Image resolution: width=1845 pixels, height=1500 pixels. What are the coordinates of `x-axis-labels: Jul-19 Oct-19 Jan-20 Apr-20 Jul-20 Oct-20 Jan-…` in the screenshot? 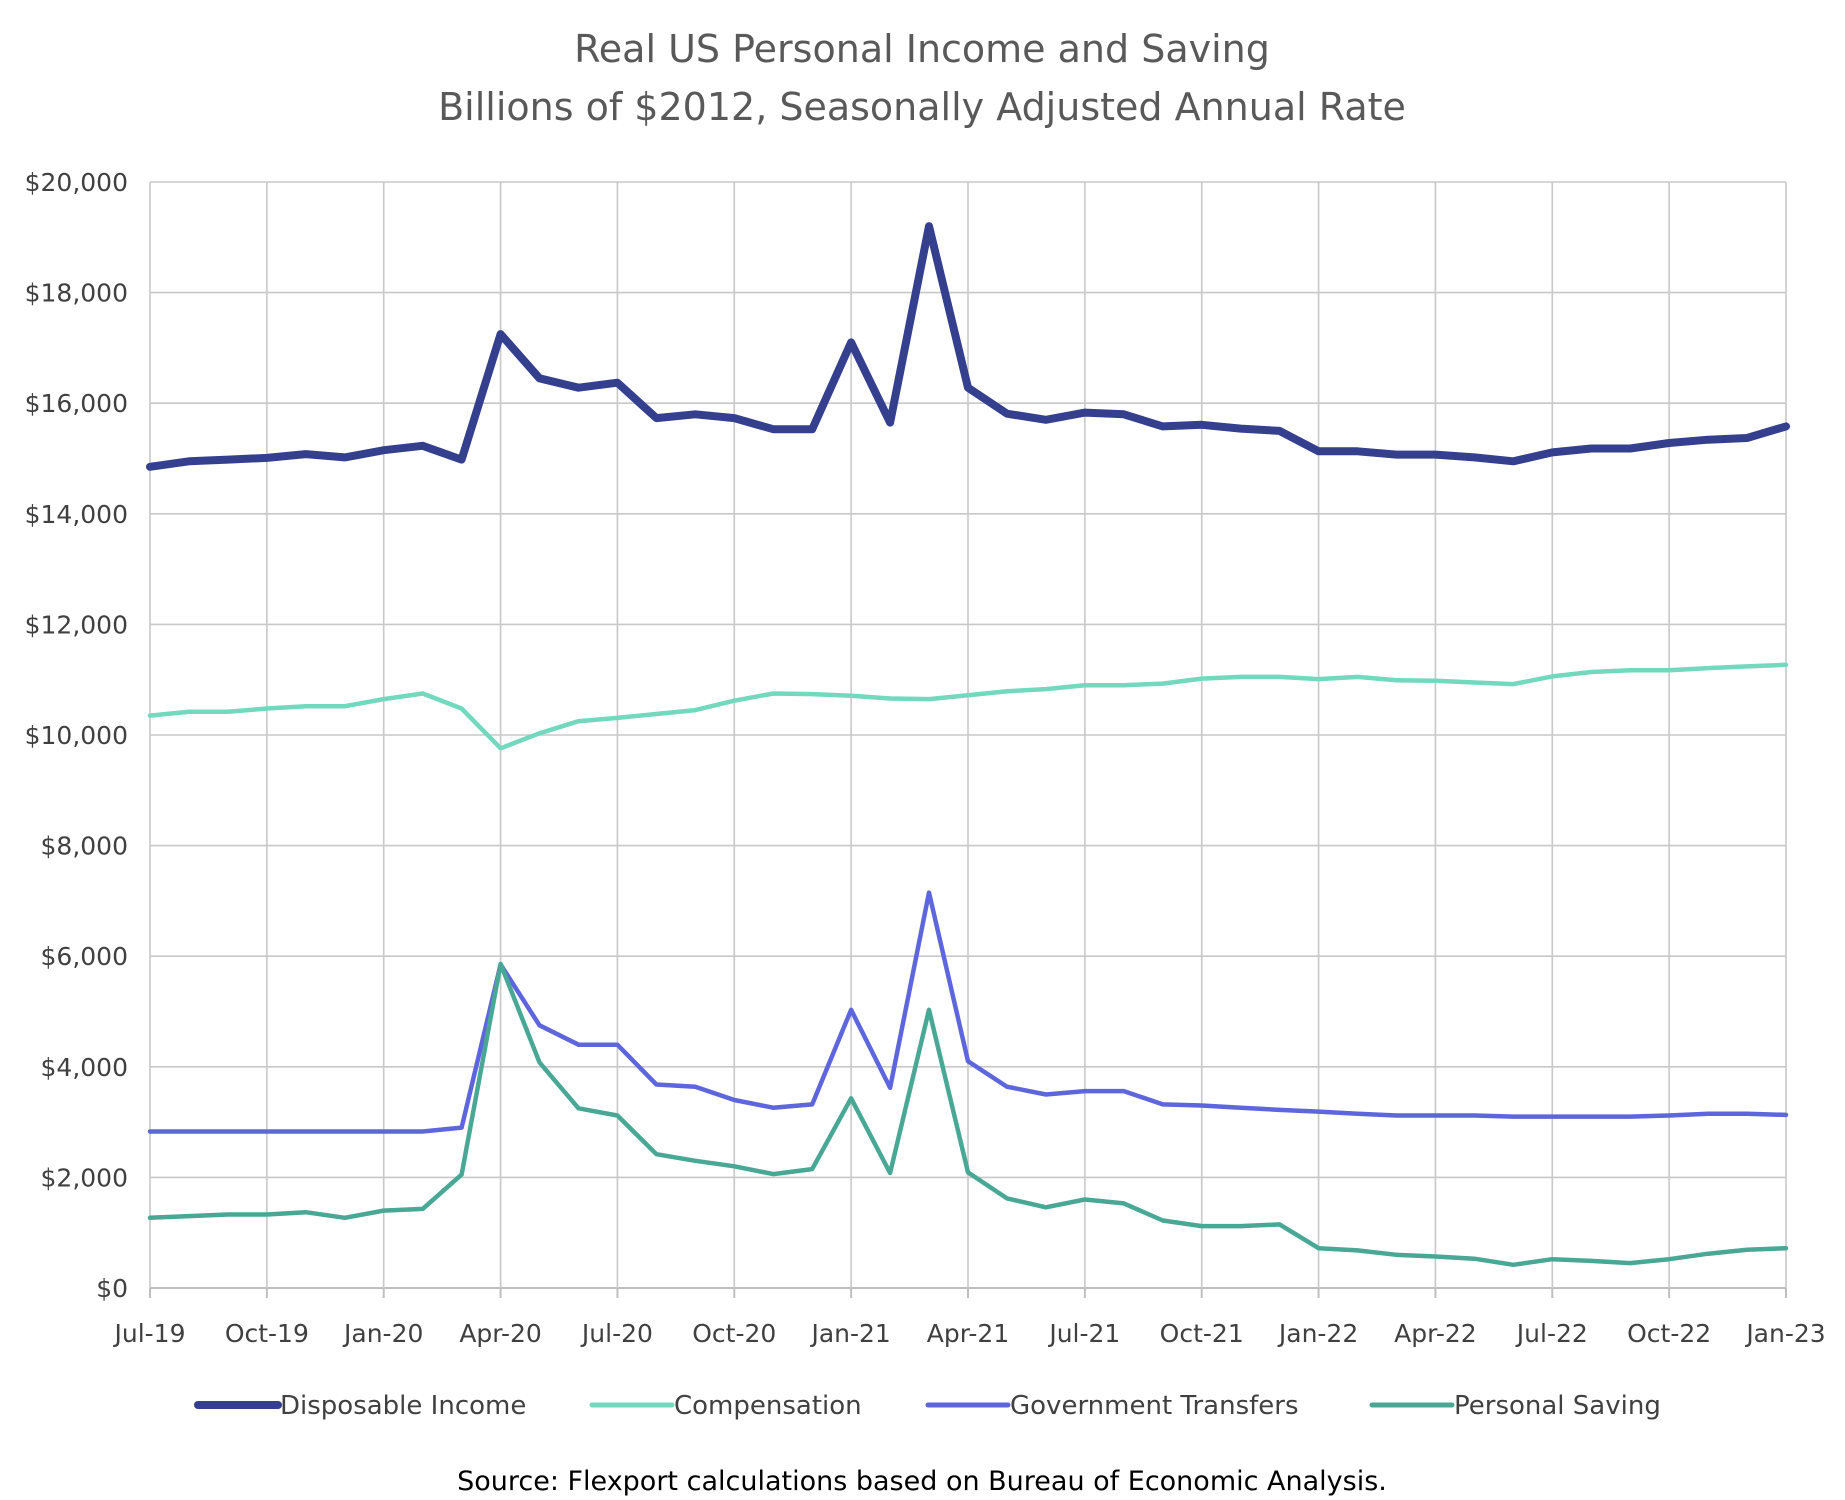 It's located at (969, 1333).